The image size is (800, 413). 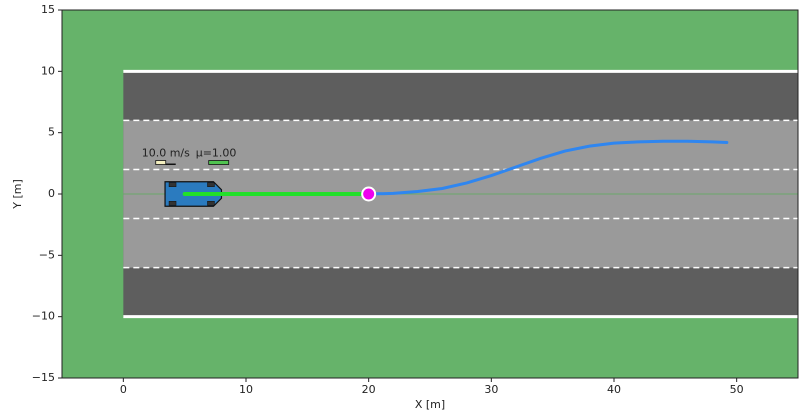 What do you see at coordinates (737, 389) in the screenshot?
I see `x-tick-label: 50` at bounding box center [737, 389].